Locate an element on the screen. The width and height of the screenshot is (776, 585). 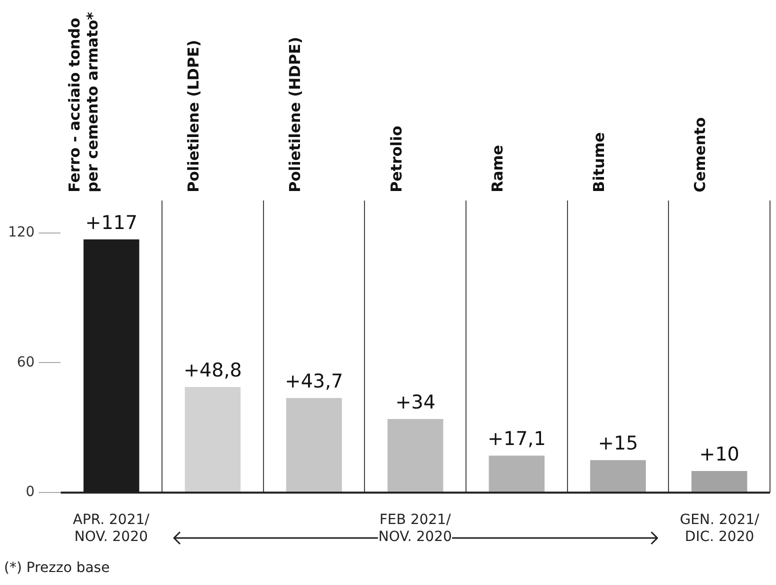
category-label: Ferro - acciaio tondo is located at coordinates (74, 105).